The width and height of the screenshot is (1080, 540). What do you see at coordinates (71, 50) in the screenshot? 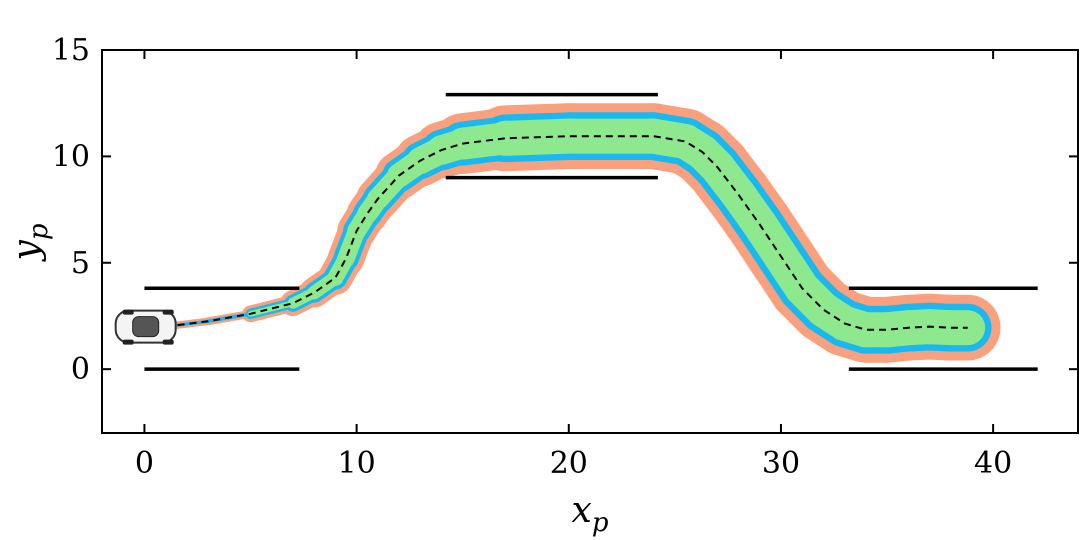
I see `y-tick-label: 15` at bounding box center [71, 50].